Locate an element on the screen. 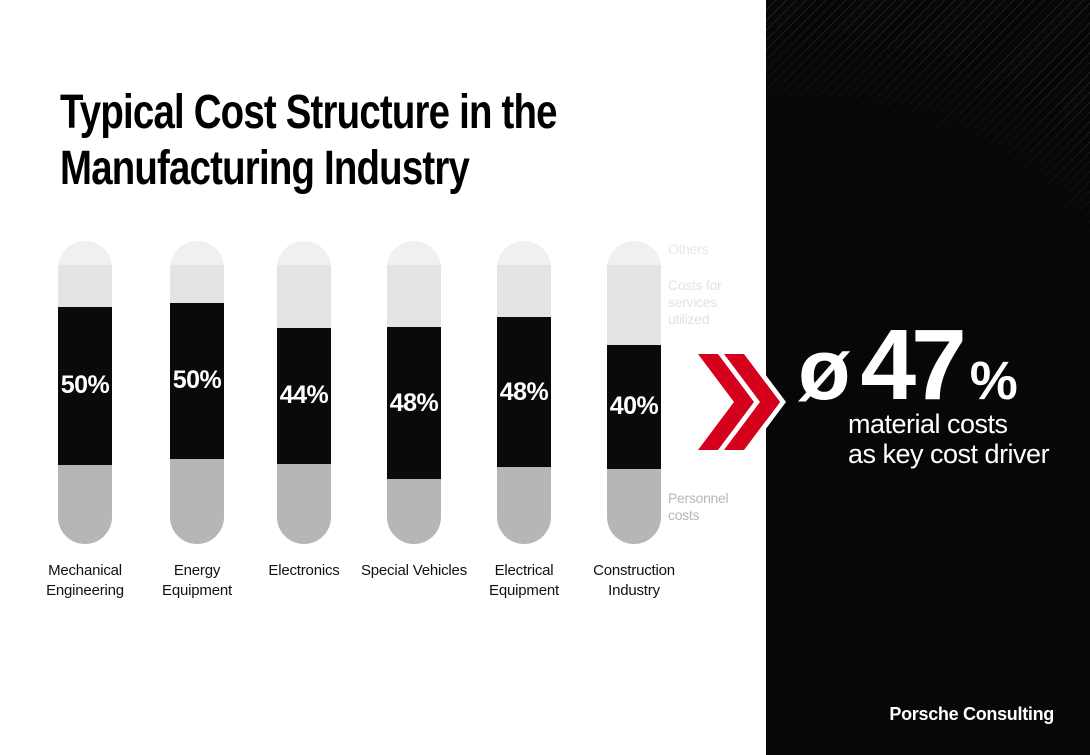 This screenshot has width=1090, height=755. double-chevron-icon is located at coordinates (742, 402).